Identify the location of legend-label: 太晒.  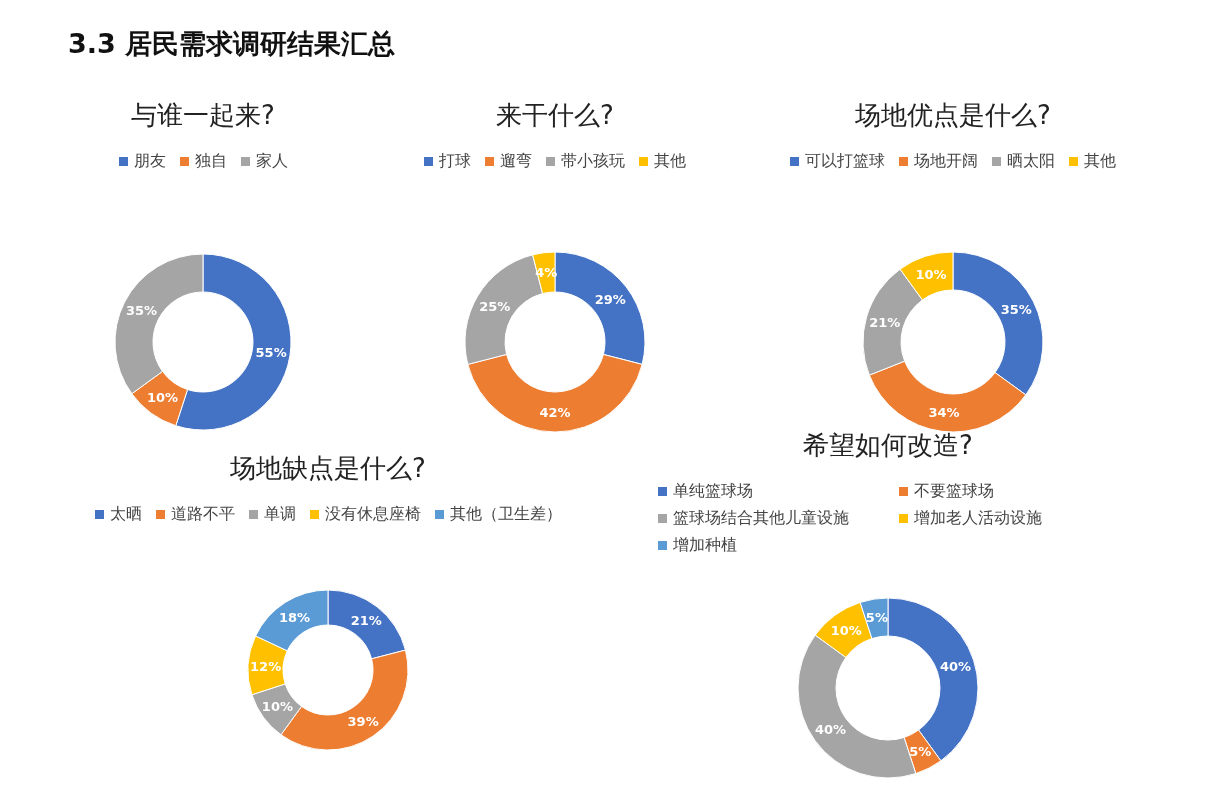
(125, 514).